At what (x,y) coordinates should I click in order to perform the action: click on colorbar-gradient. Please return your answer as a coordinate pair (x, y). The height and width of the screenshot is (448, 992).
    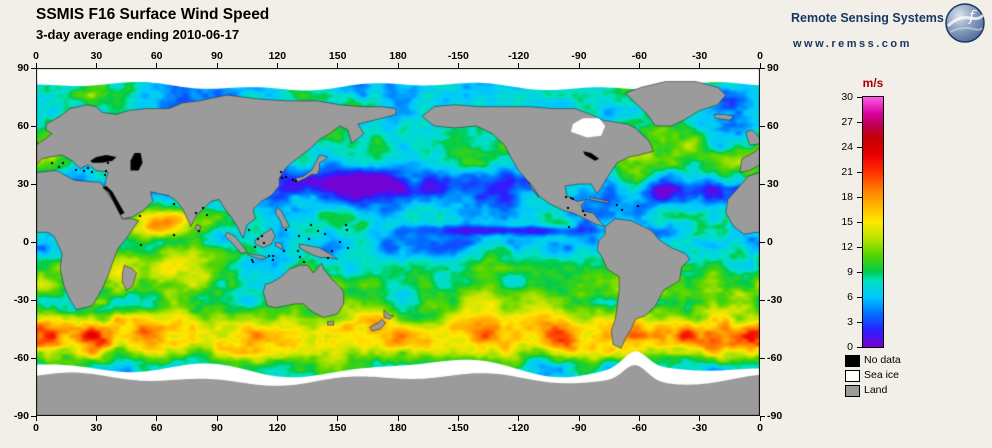
    Looking at the image, I should click on (873, 222).